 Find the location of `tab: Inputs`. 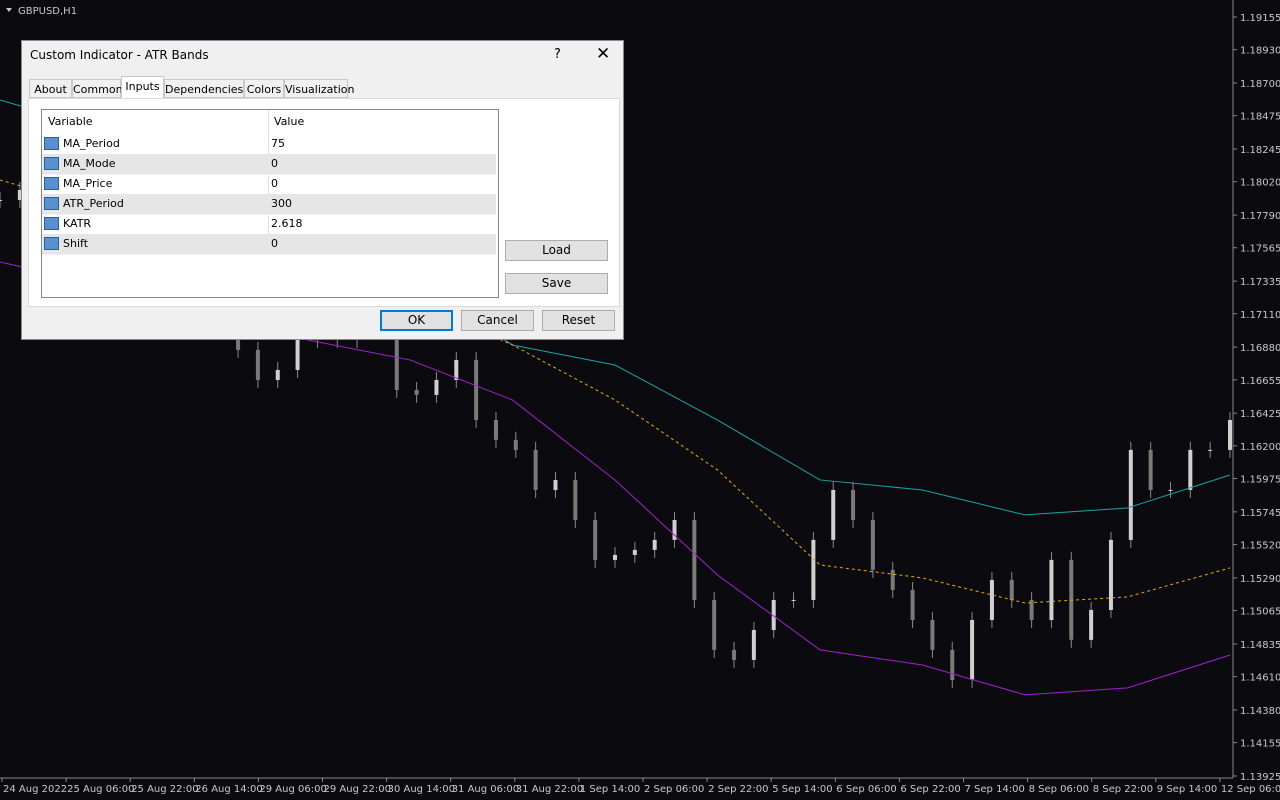

tab: Inputs is located at coordinates (142, 87).